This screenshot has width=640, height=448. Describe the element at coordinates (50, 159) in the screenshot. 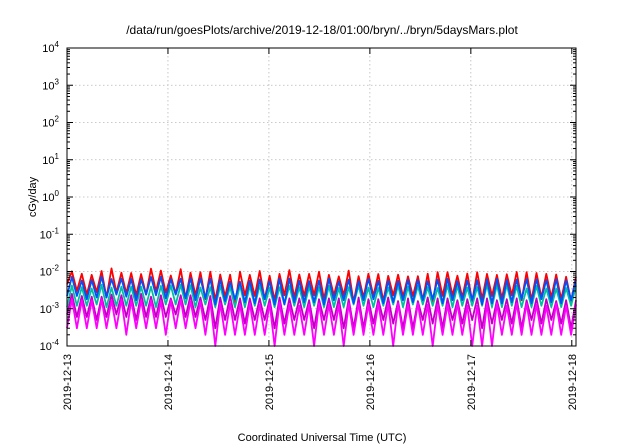

I see `y-tick-label: 10¹` at that location.